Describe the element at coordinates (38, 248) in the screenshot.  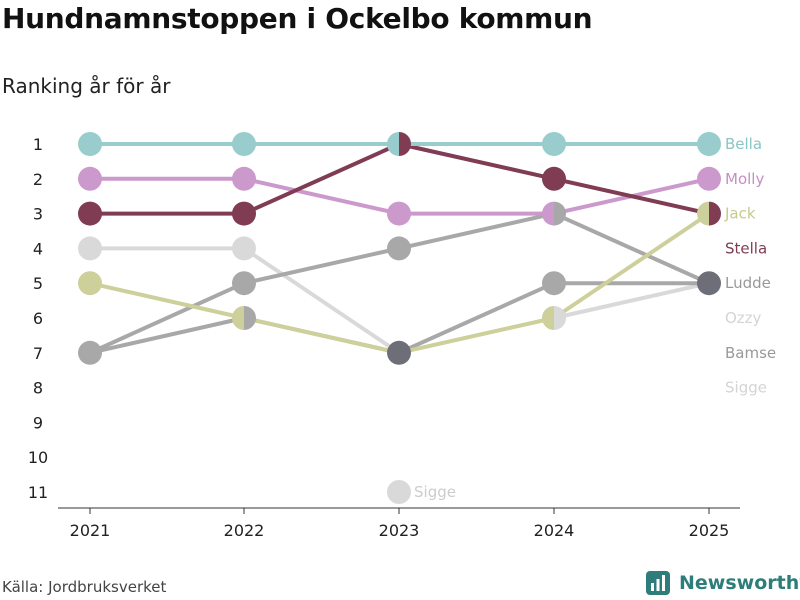
I see `y-tick-label: 4` at that location.